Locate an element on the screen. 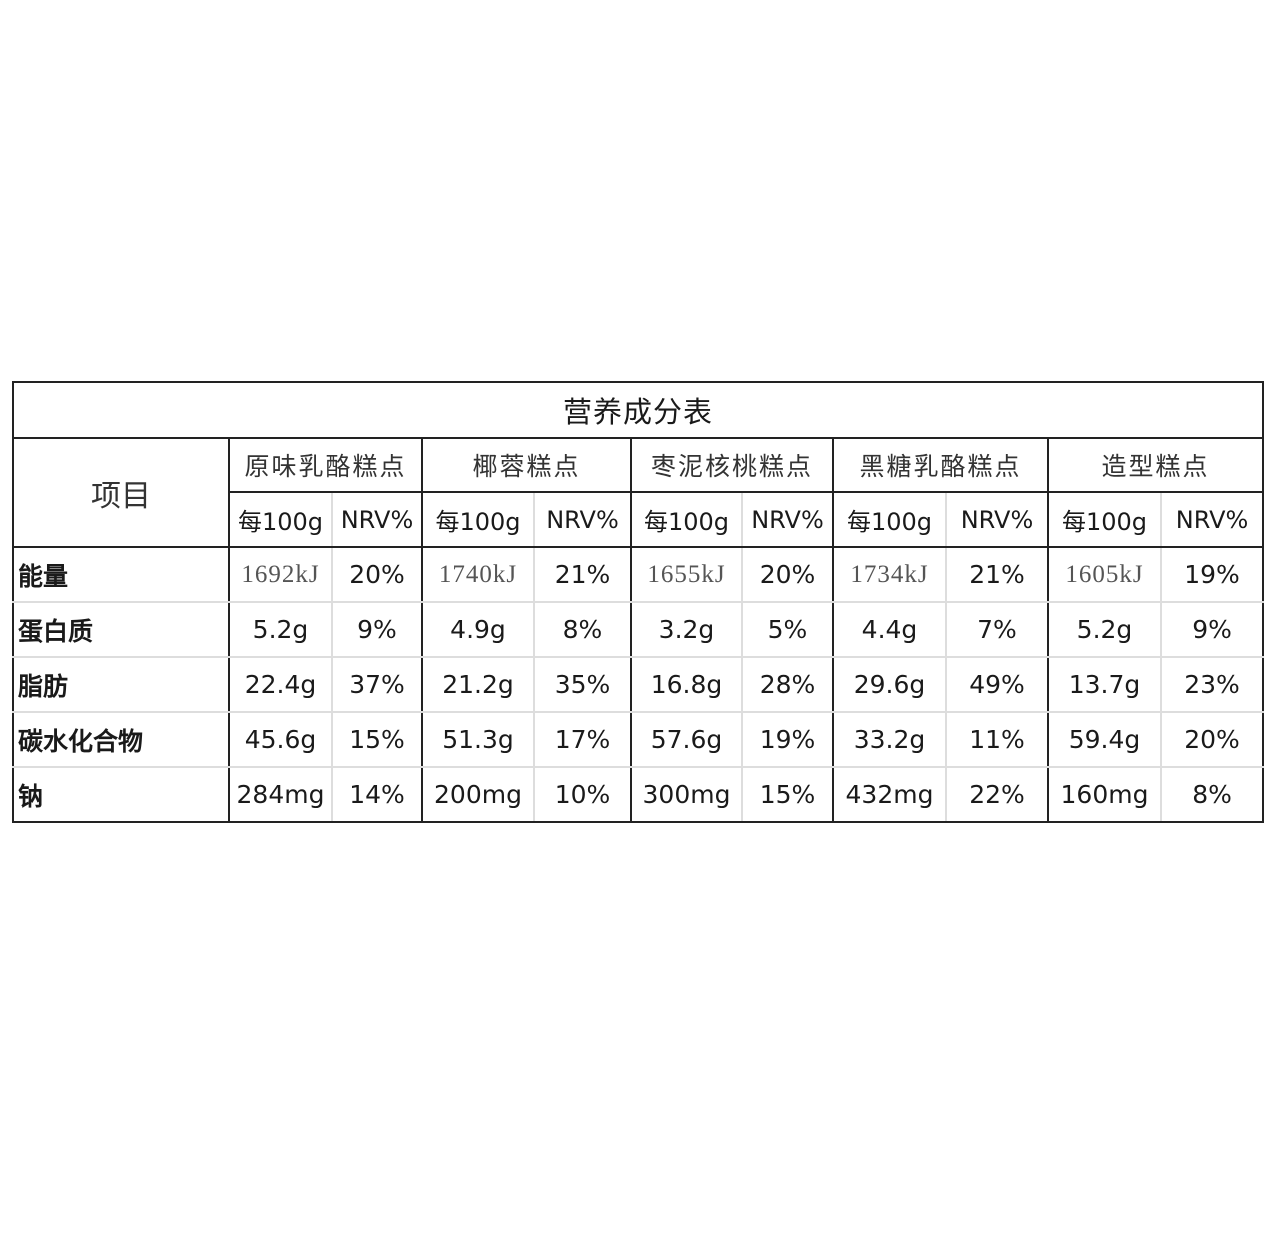 The image size is (1280, 1235). nrv-value: 14% is located at coordinates (377, 794).